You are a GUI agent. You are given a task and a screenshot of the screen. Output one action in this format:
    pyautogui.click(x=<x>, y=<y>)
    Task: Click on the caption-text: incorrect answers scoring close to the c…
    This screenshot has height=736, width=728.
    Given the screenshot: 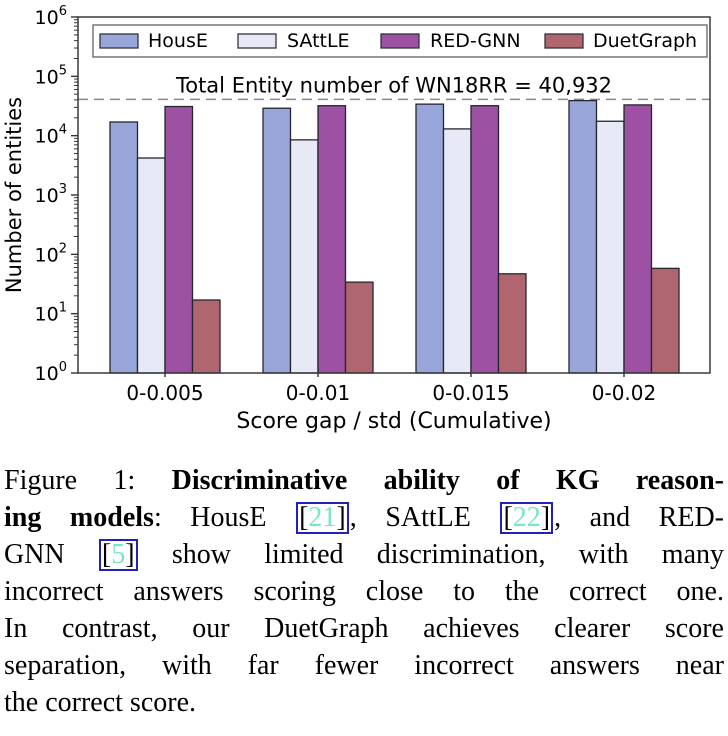 What is the action you would take?
    pyautogui.click(x=364, y=591)
    